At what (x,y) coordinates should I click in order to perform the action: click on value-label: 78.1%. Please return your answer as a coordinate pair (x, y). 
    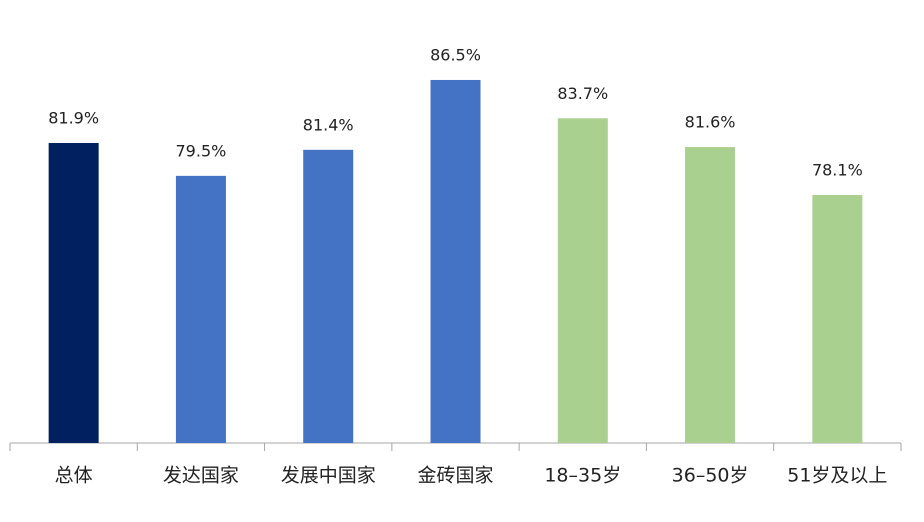
    Looking at the image, I should click on (837, 170).